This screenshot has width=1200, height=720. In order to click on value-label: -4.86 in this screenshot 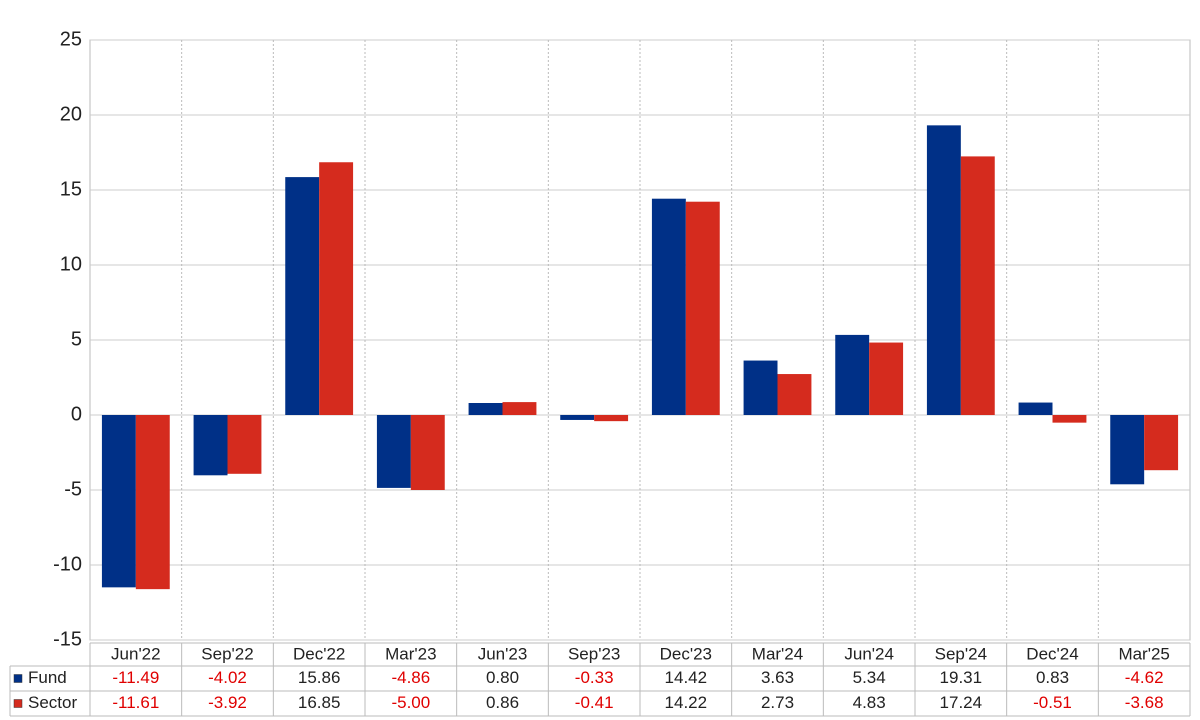, I will do `click(410, 677)`.